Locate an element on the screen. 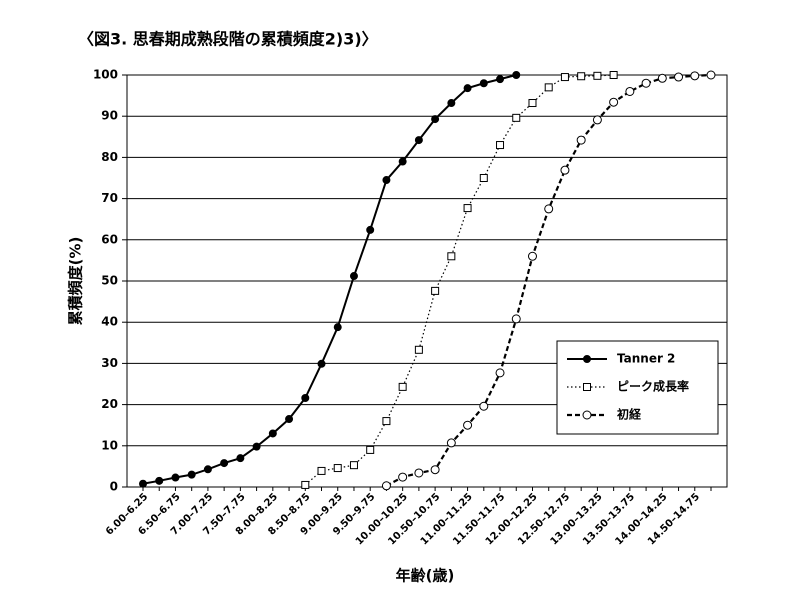 Image resolution: width=800 pixels, height=604 pixels. y-tick-label: 40 is located at coordinates (109, 322).